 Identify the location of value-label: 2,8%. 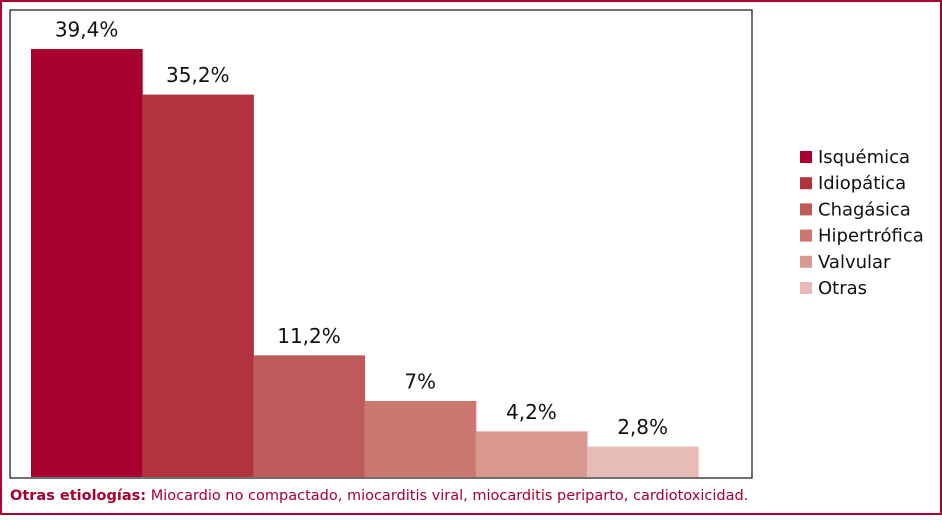
(642, 427).